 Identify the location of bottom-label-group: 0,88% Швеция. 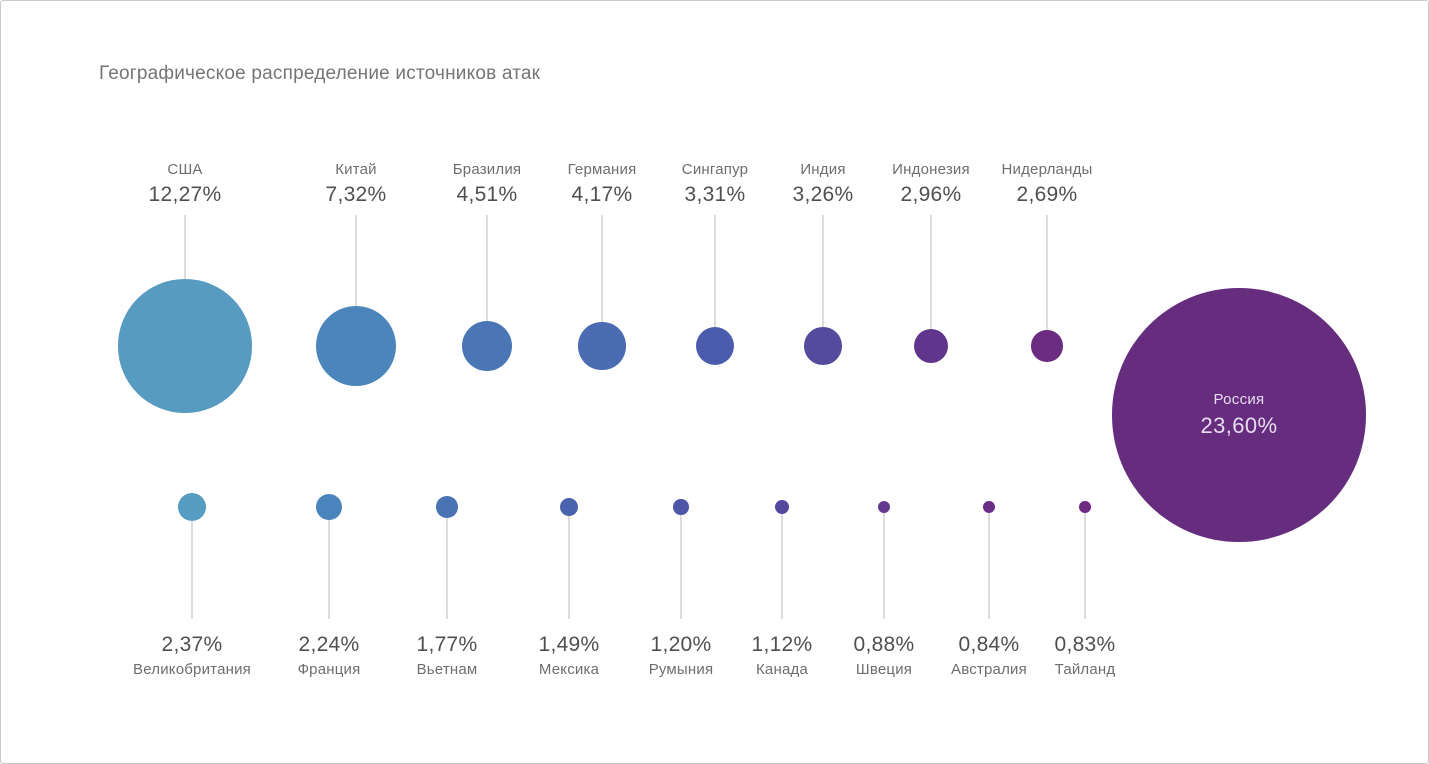
(884, 656).